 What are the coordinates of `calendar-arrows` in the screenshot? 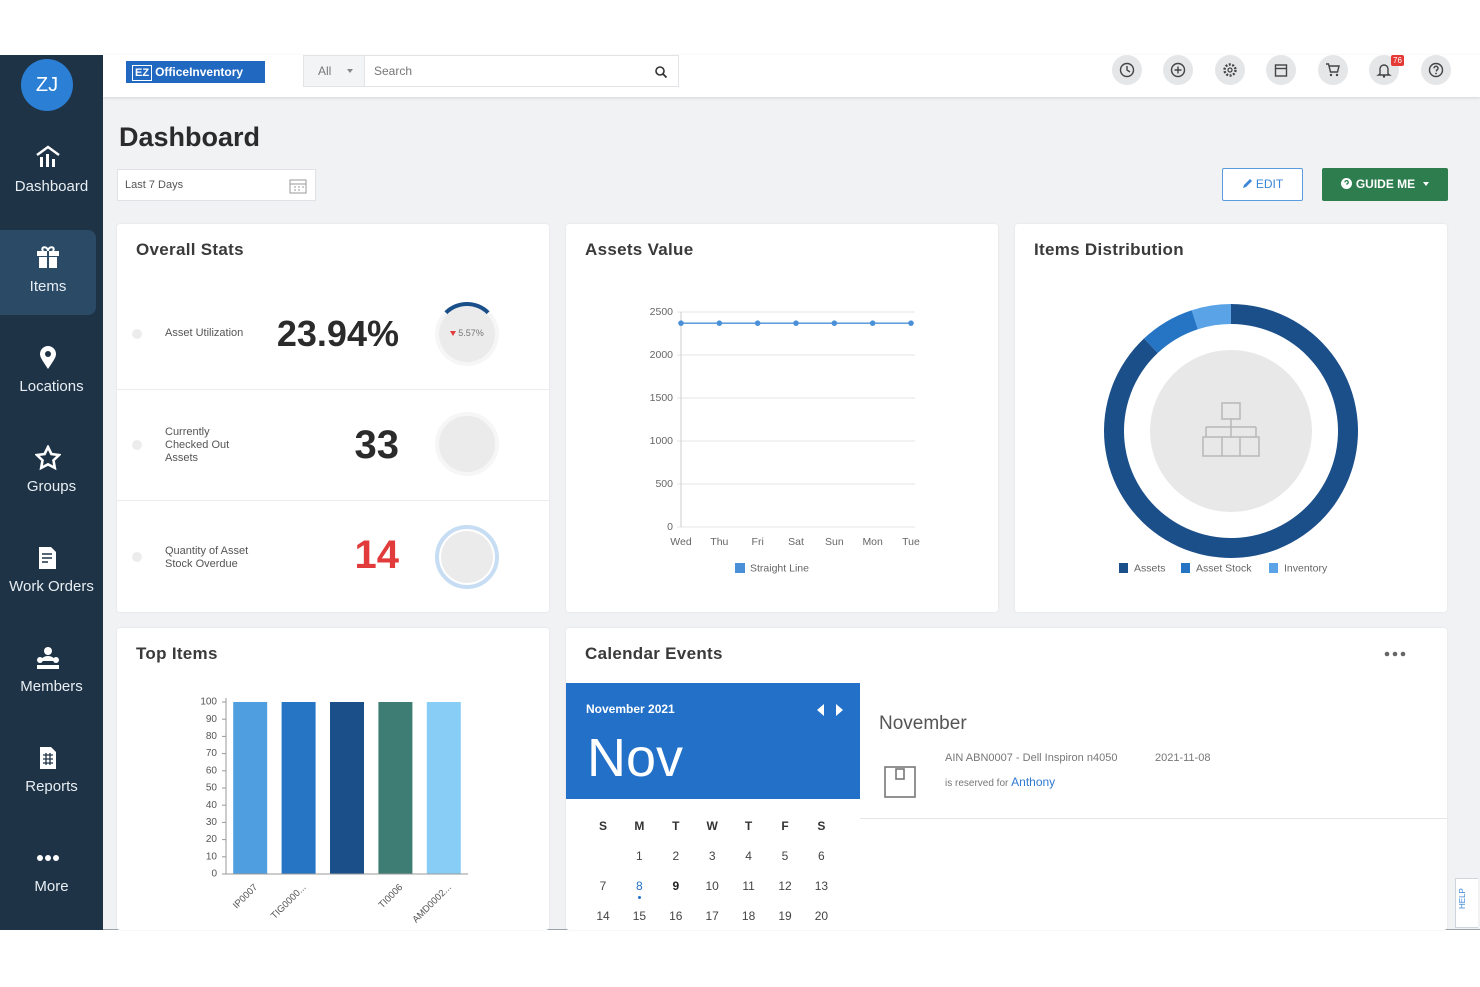 It's located at (831, 710).